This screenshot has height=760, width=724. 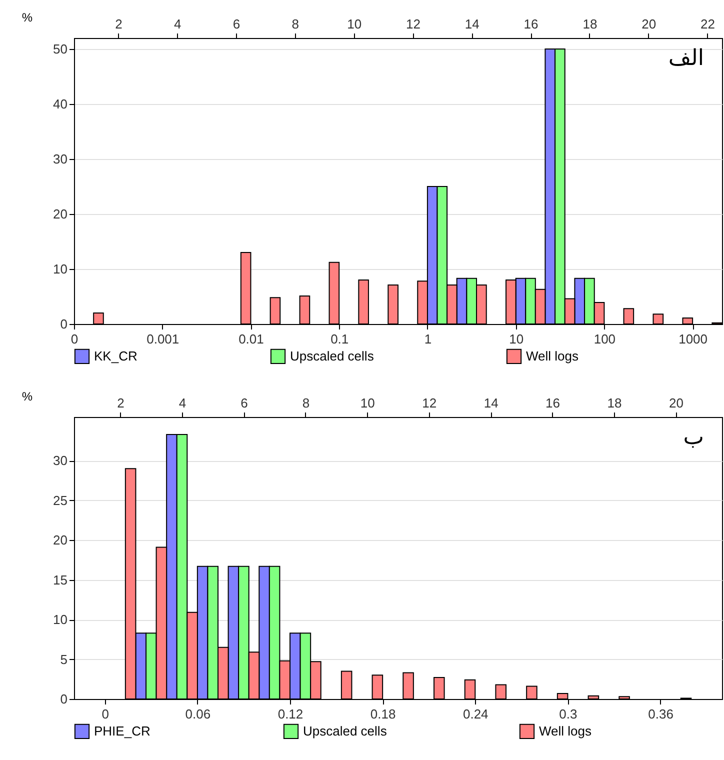 What do you see at coordinates (686, 58) in the screenshot?
I see `annotation: الف` at bounding box center [686, 58].